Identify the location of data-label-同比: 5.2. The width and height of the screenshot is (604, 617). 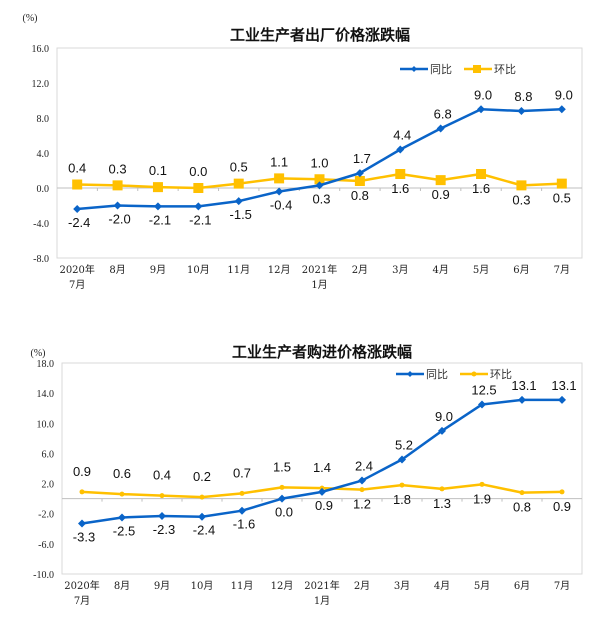
(404, 444).